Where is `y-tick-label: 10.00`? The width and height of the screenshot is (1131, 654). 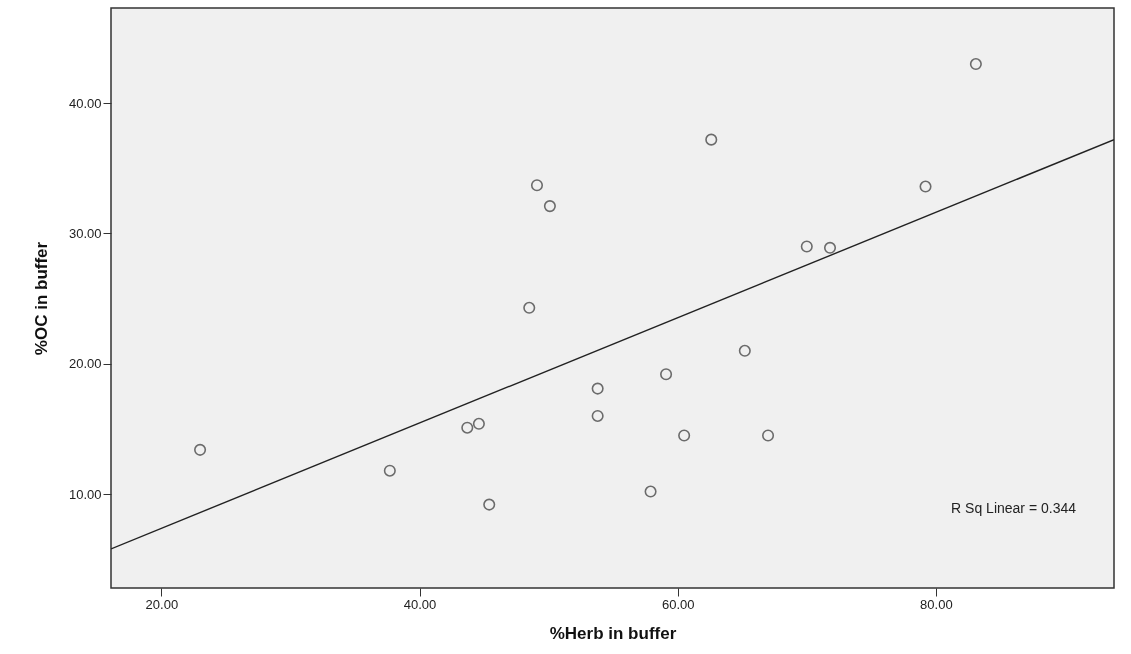
y-tick-label: 10.00 is located at coordinates (85, 494).